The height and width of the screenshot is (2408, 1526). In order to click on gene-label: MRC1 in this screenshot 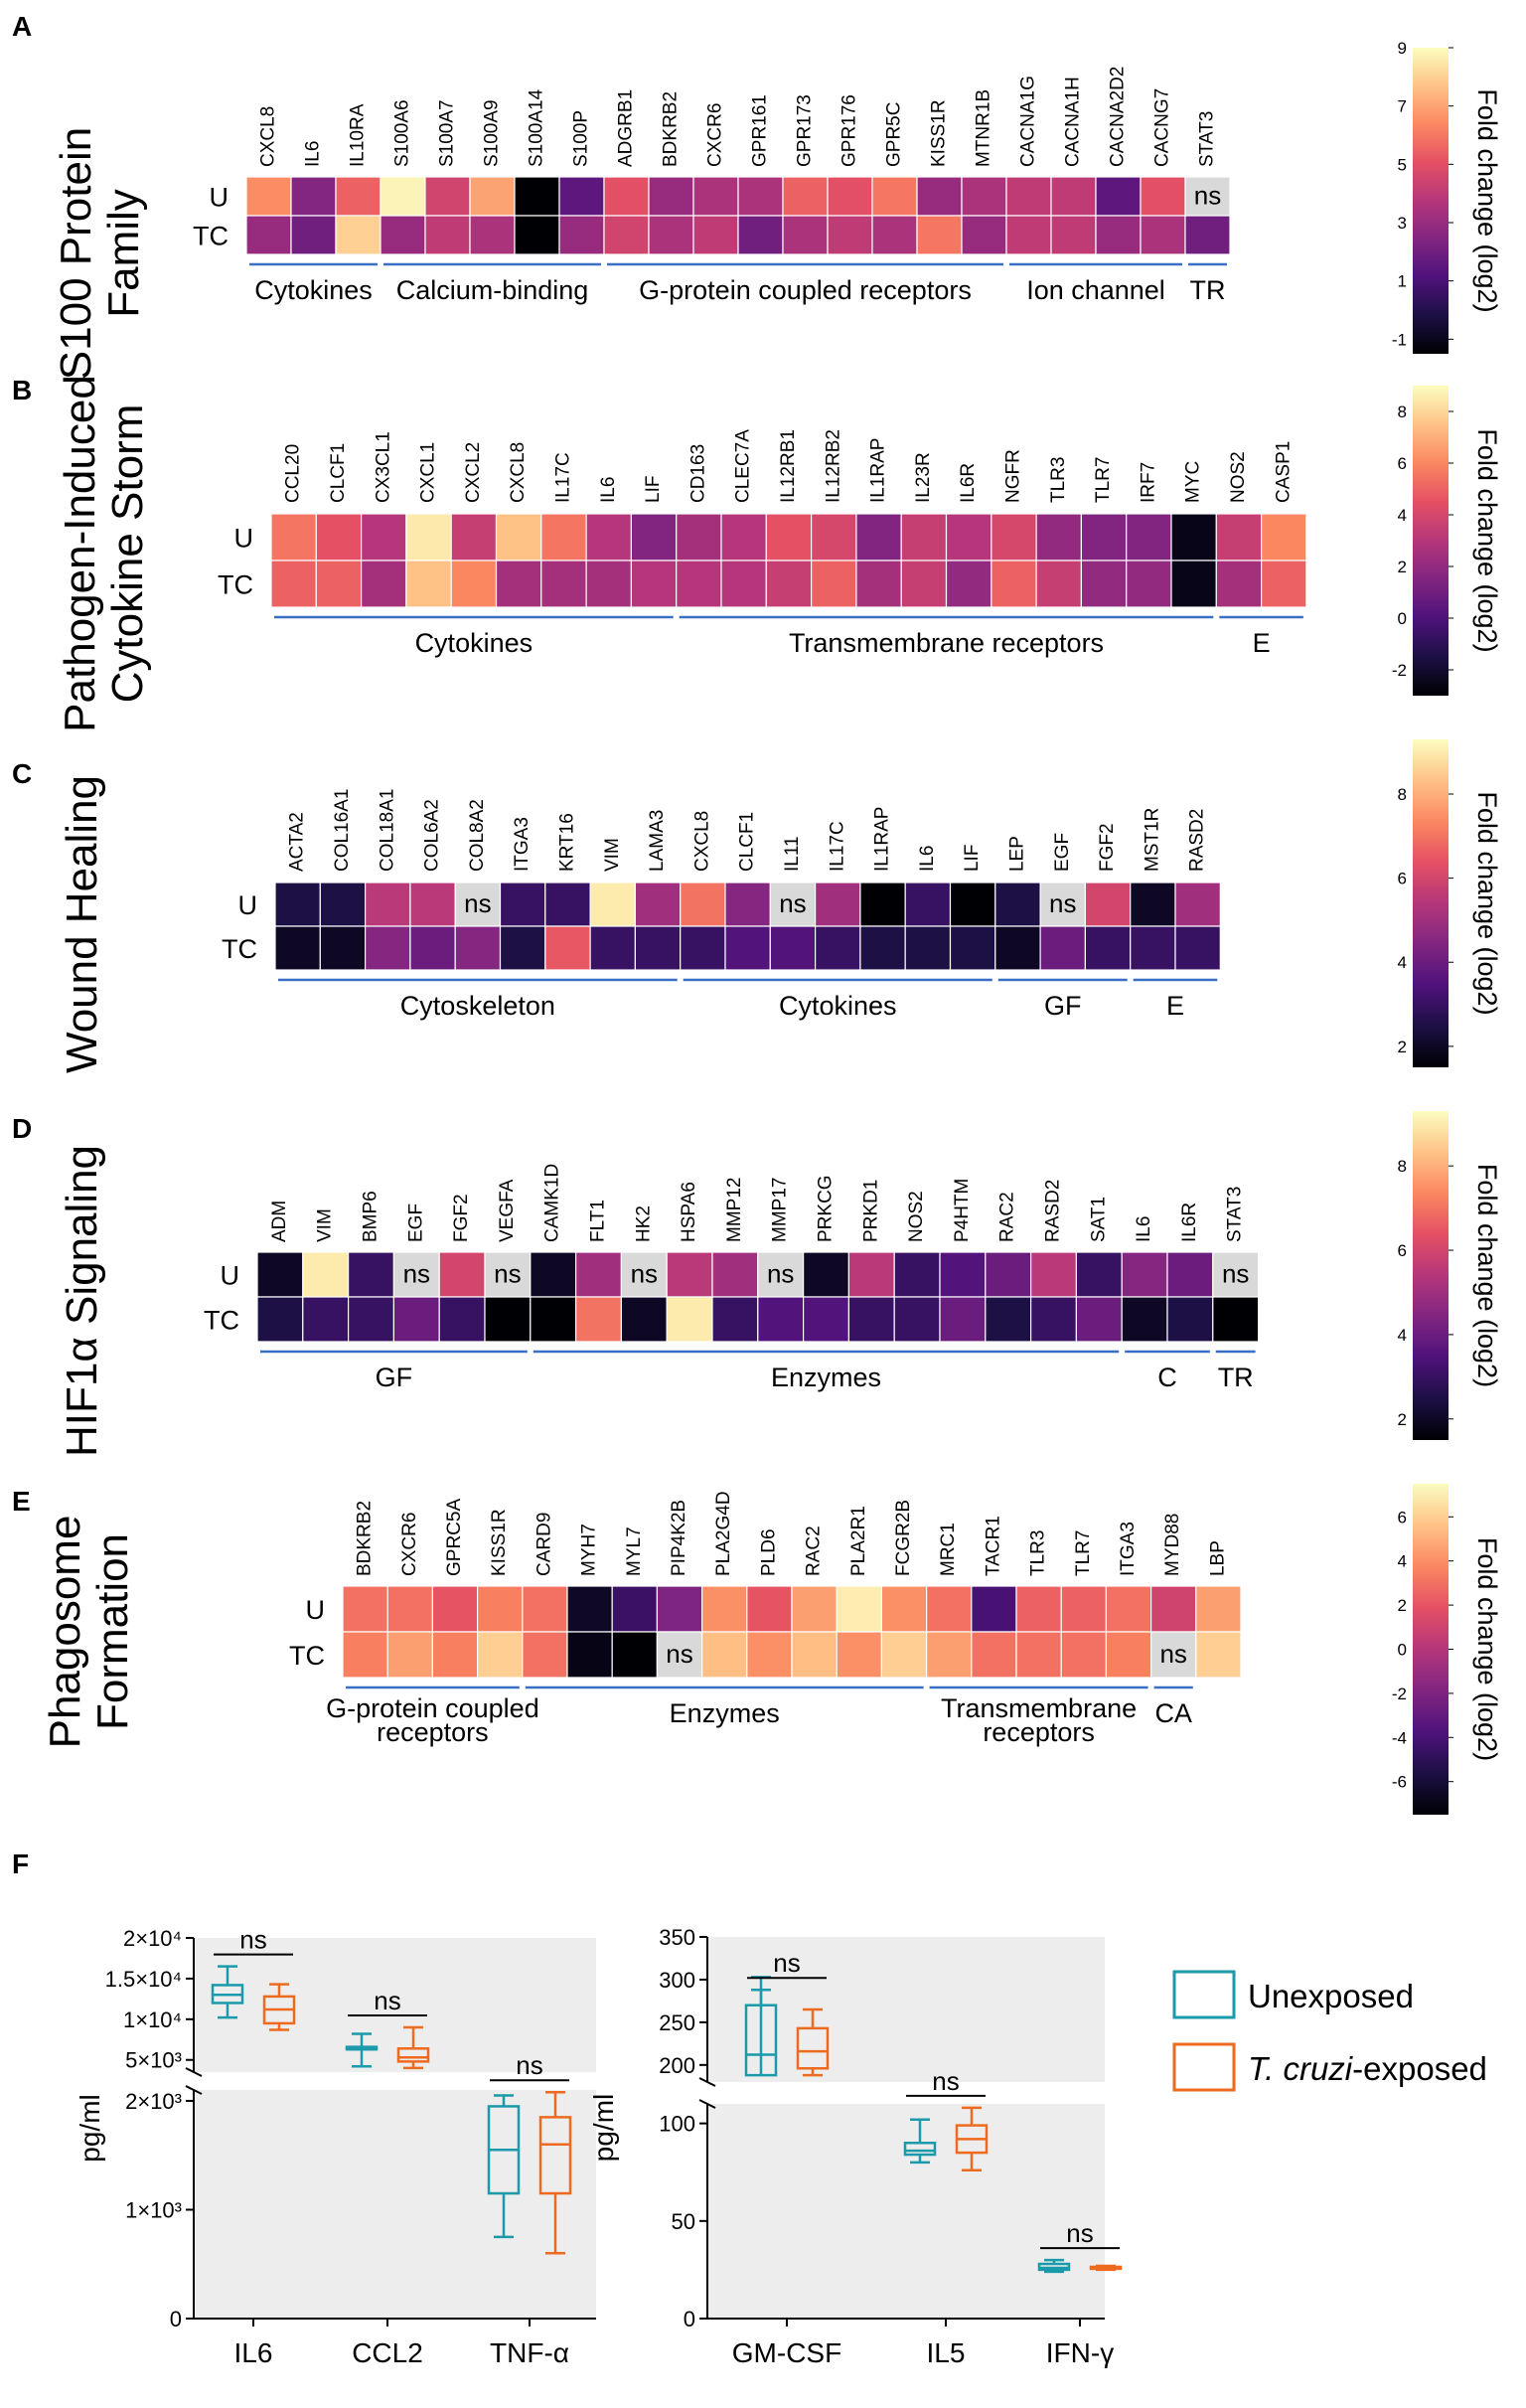, I will do `click(948, 1549)`.